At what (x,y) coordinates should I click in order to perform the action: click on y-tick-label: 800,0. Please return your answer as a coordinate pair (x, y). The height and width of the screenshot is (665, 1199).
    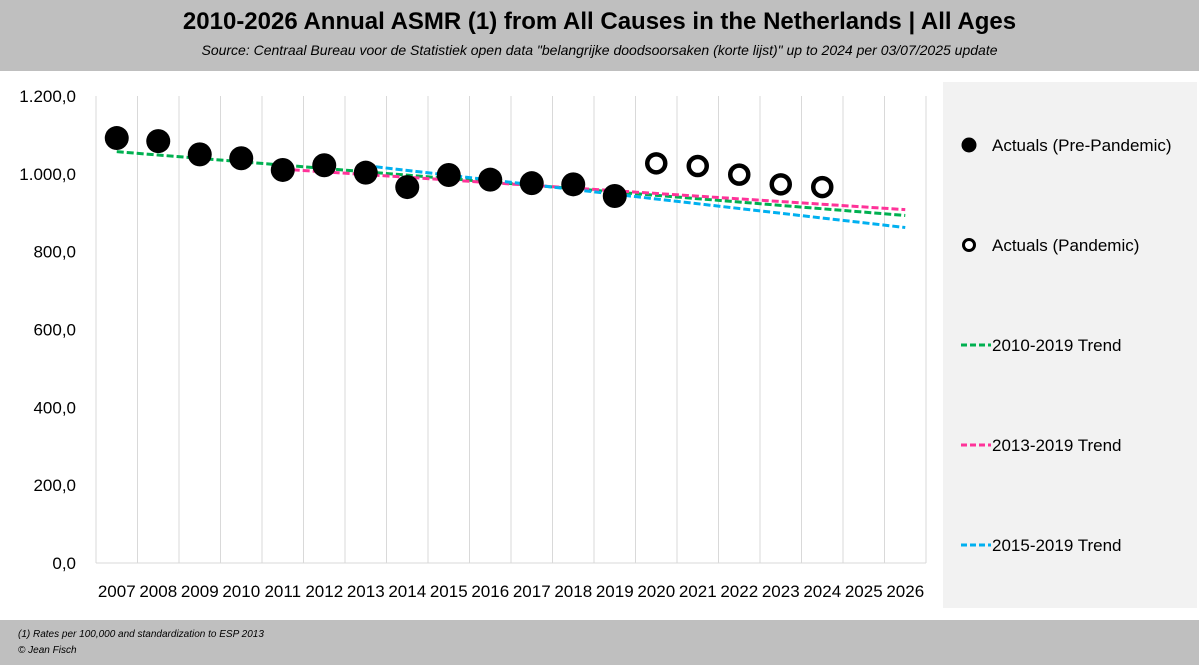
    Looking at the image, I should click on (54, 252).